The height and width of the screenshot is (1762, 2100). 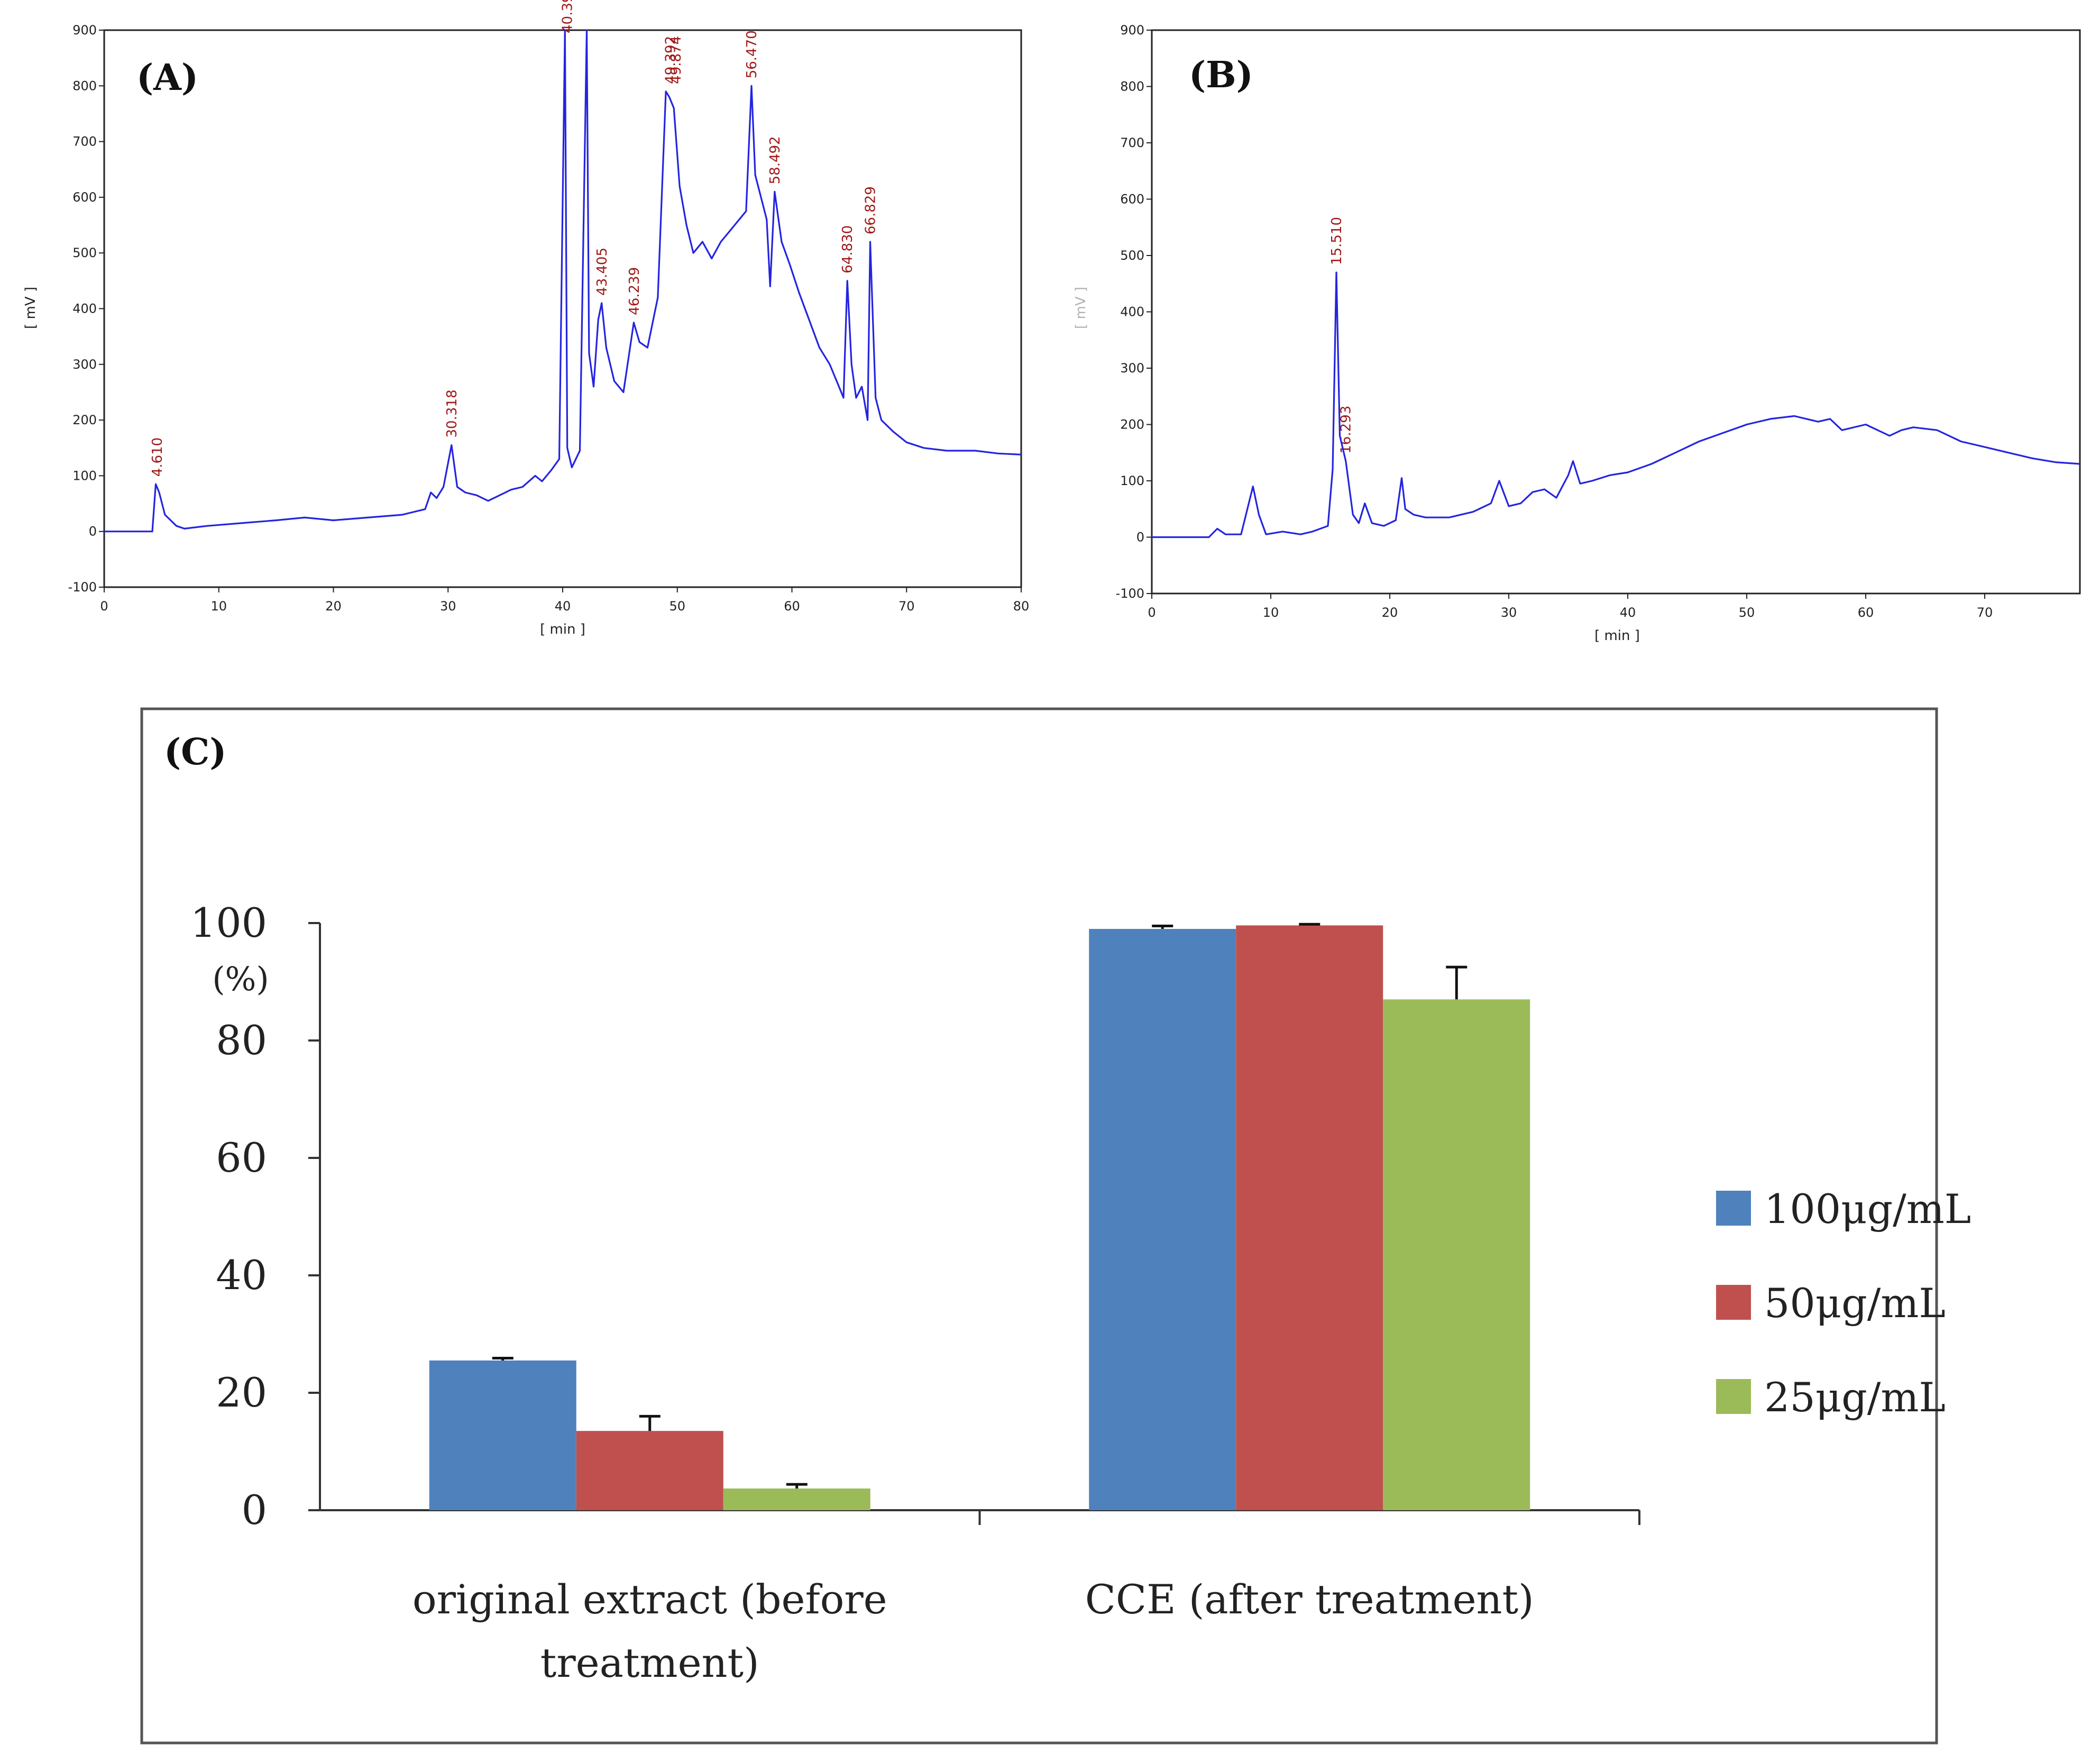 What do you see at coordinates (241, 1275) in the screenshot?
I see `panel-c-y-tick-label: 40` at bounding box center [241, 1275].